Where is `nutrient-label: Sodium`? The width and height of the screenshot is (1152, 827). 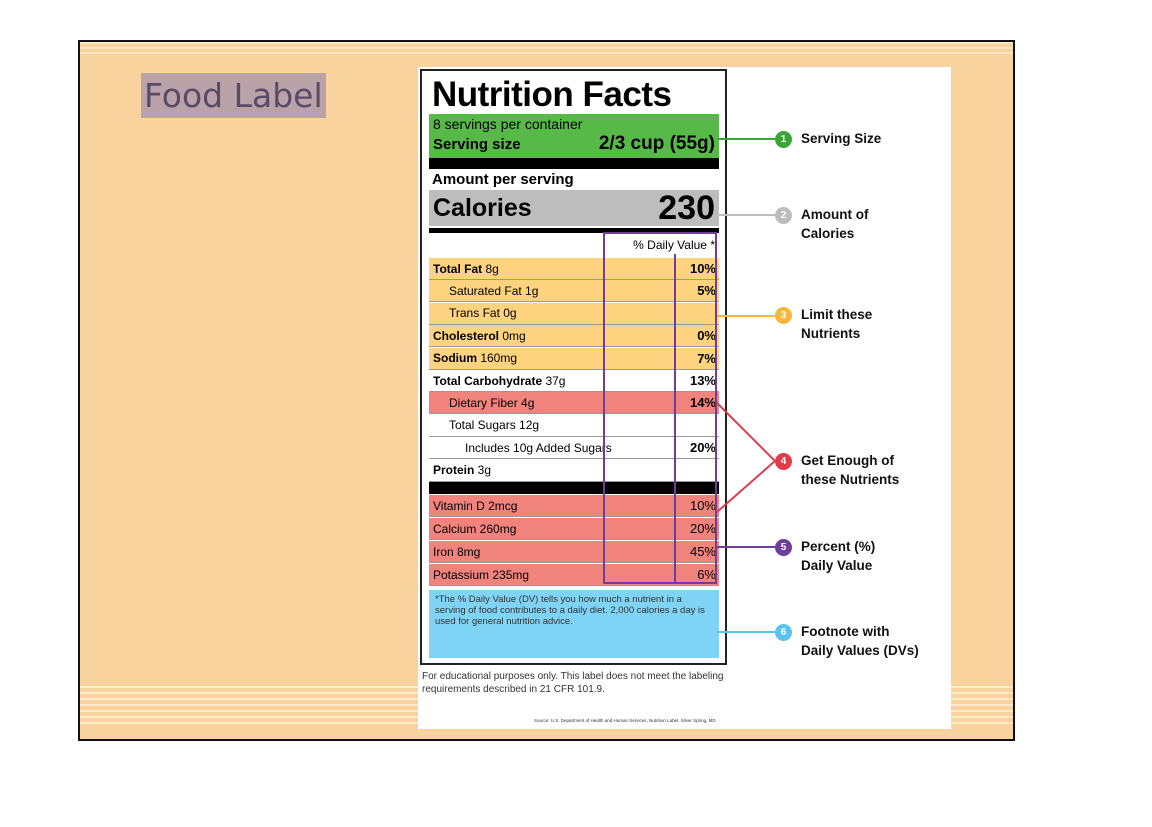 nutrient-label: Sodium is located at coordinates (455, 358).